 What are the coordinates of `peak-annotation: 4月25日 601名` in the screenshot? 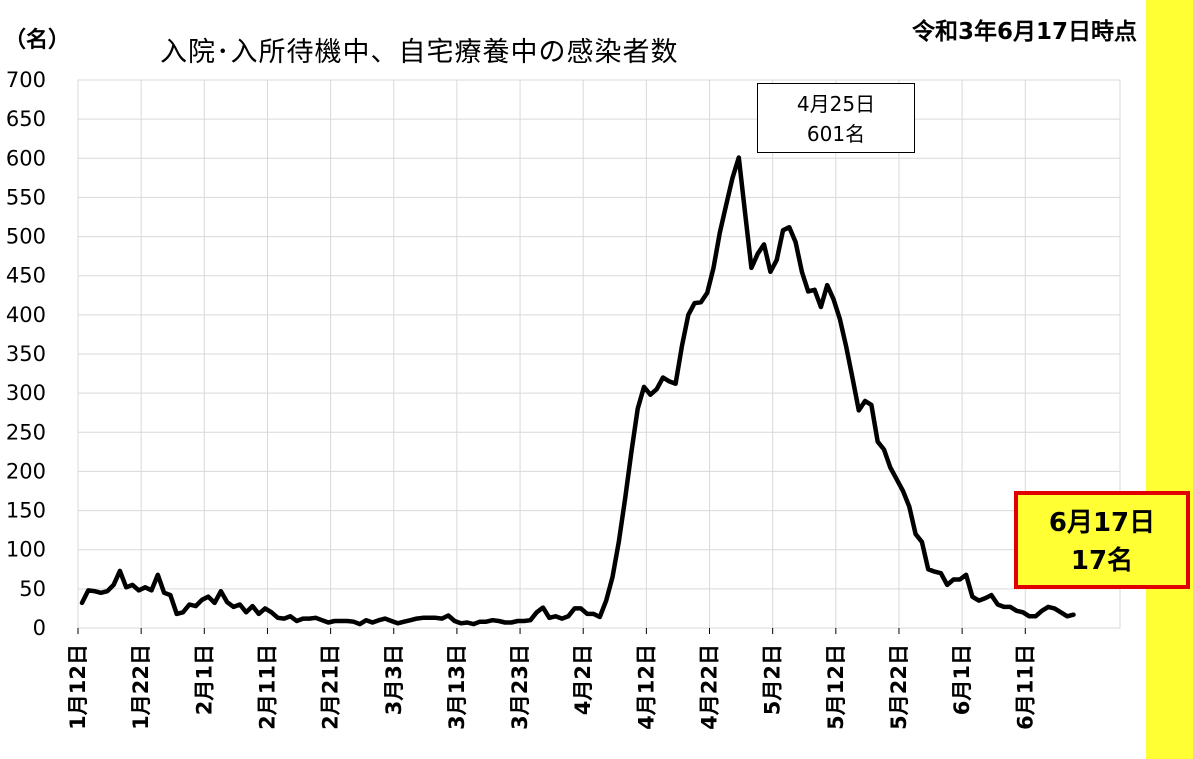 It's located at (836, 118).